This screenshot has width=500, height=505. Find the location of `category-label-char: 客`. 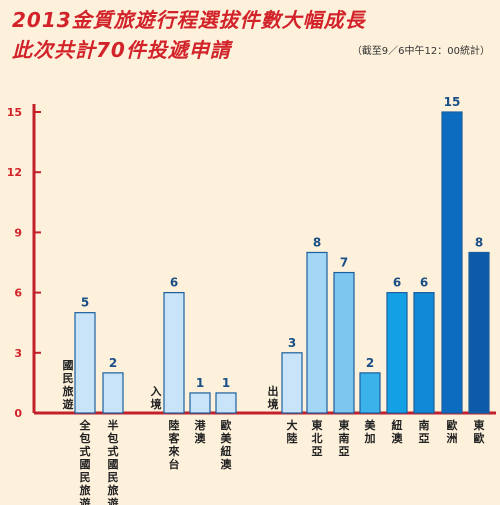

category-label-char: 客 is located at coordinates (174, 438).